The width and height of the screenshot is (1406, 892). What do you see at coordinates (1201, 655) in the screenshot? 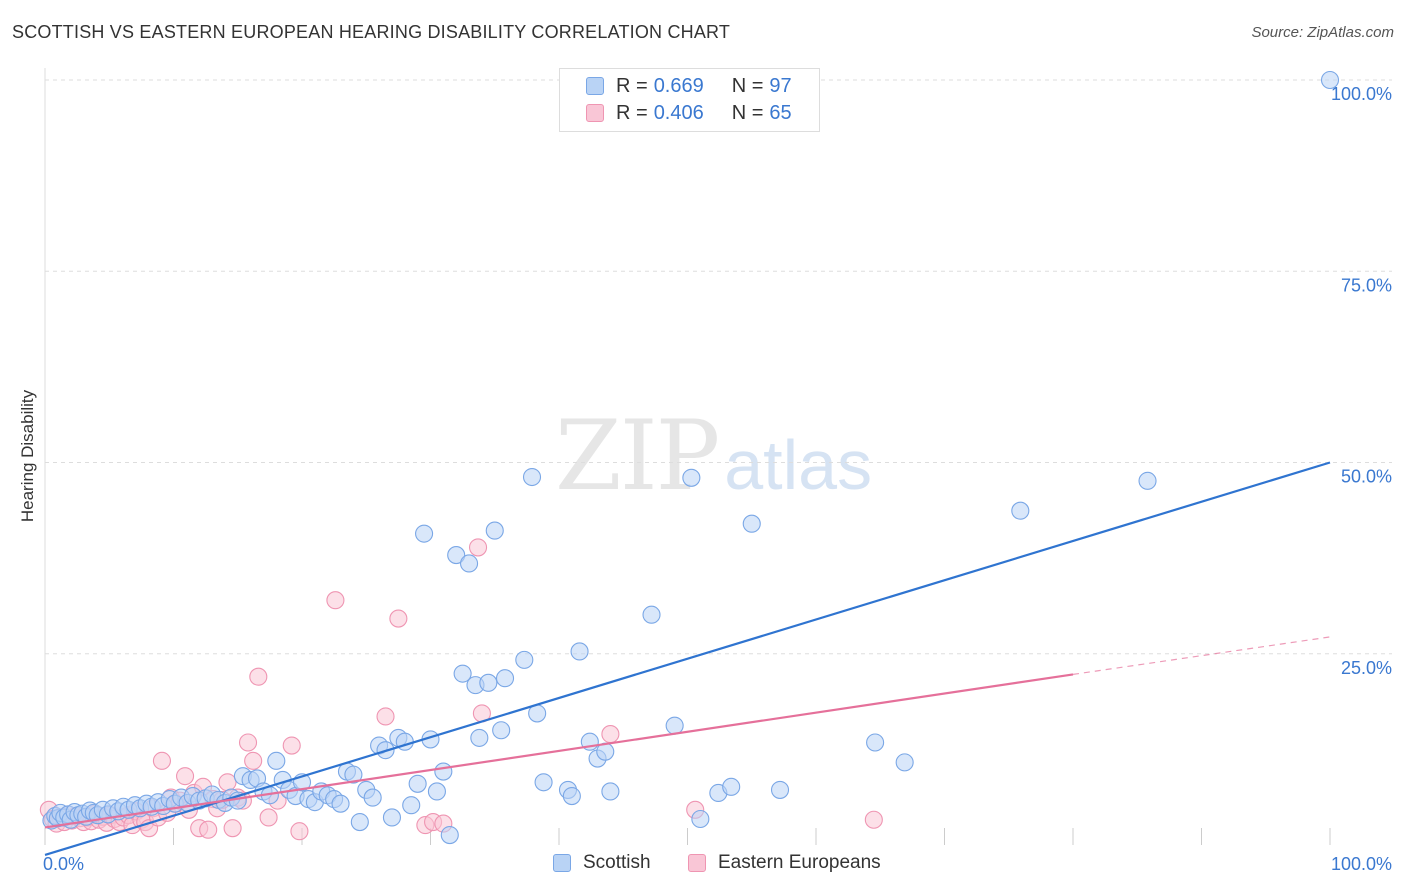
I see `eastern-trend-extension` at bounding box center [1201, 655].